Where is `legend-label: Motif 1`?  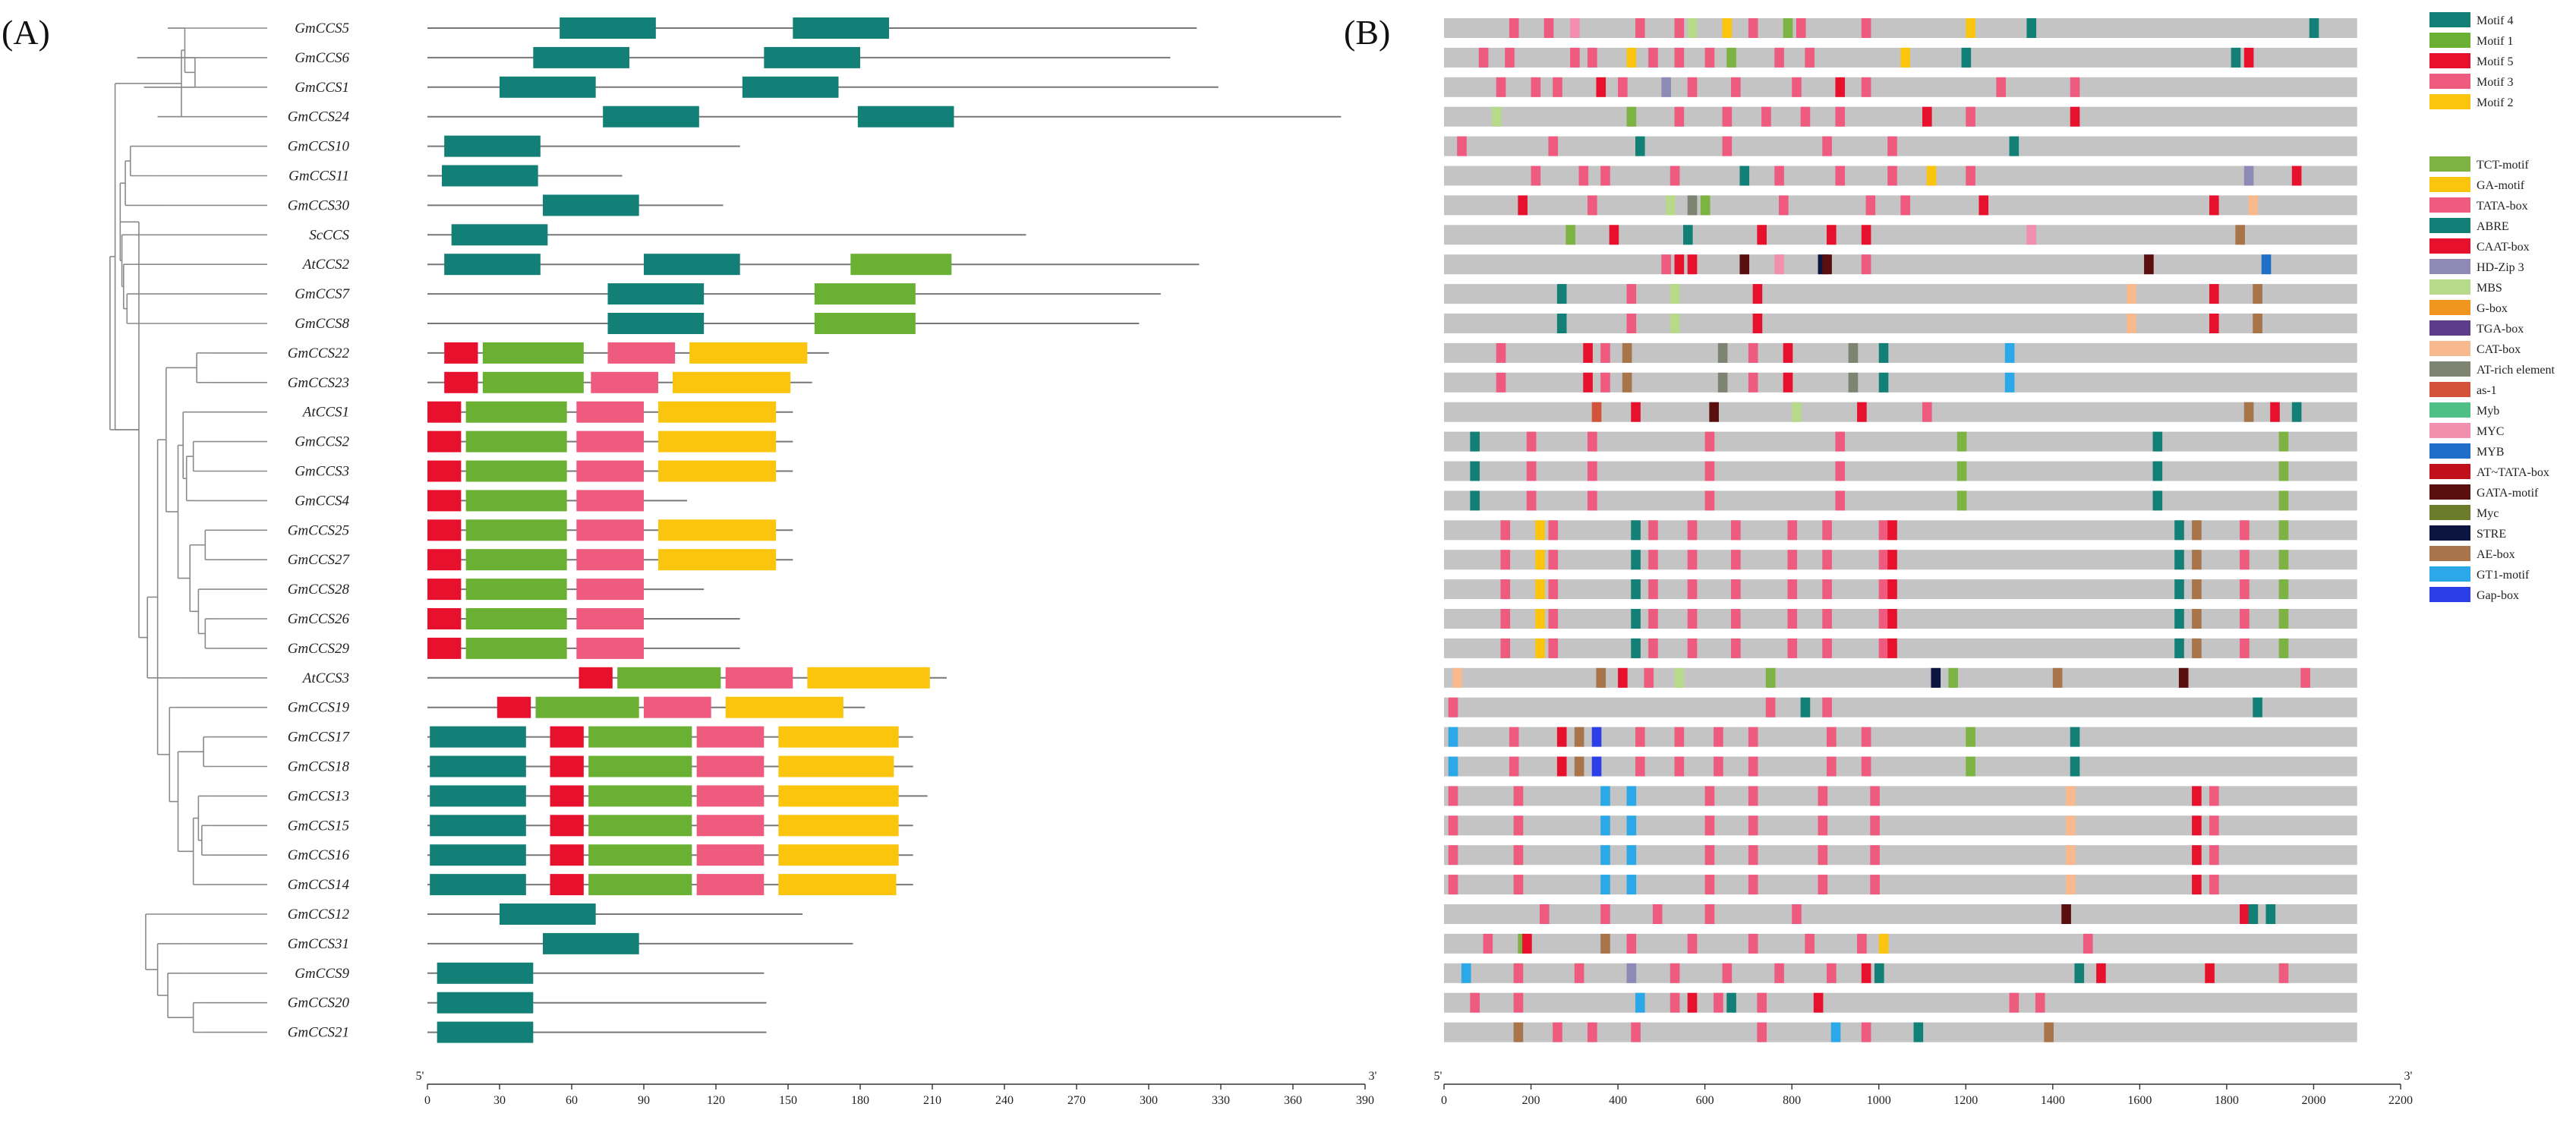 legend-label: Motif 1 is located at coordinates (2495, 41).